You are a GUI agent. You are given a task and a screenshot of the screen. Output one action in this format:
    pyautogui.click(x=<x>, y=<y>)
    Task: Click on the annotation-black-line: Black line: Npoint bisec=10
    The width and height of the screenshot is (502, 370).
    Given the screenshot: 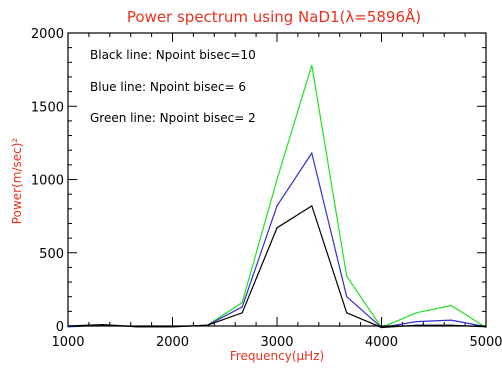 What is the action you would take?
    pyautogui.click(x=173, y=55)
    